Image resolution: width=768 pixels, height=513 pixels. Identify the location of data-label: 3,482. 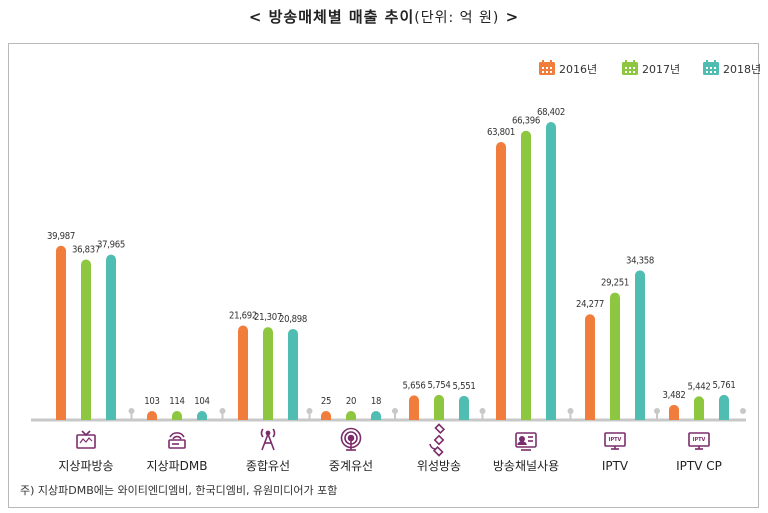
(674, 395).